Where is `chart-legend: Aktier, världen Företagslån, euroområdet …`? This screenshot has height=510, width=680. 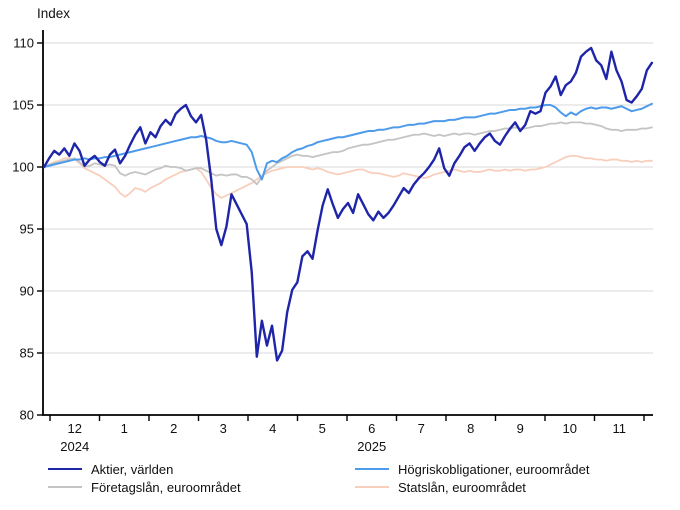 chart-legend: Aktier, världen Företagslån, euroområdet … is located at coordinates (340, 482).